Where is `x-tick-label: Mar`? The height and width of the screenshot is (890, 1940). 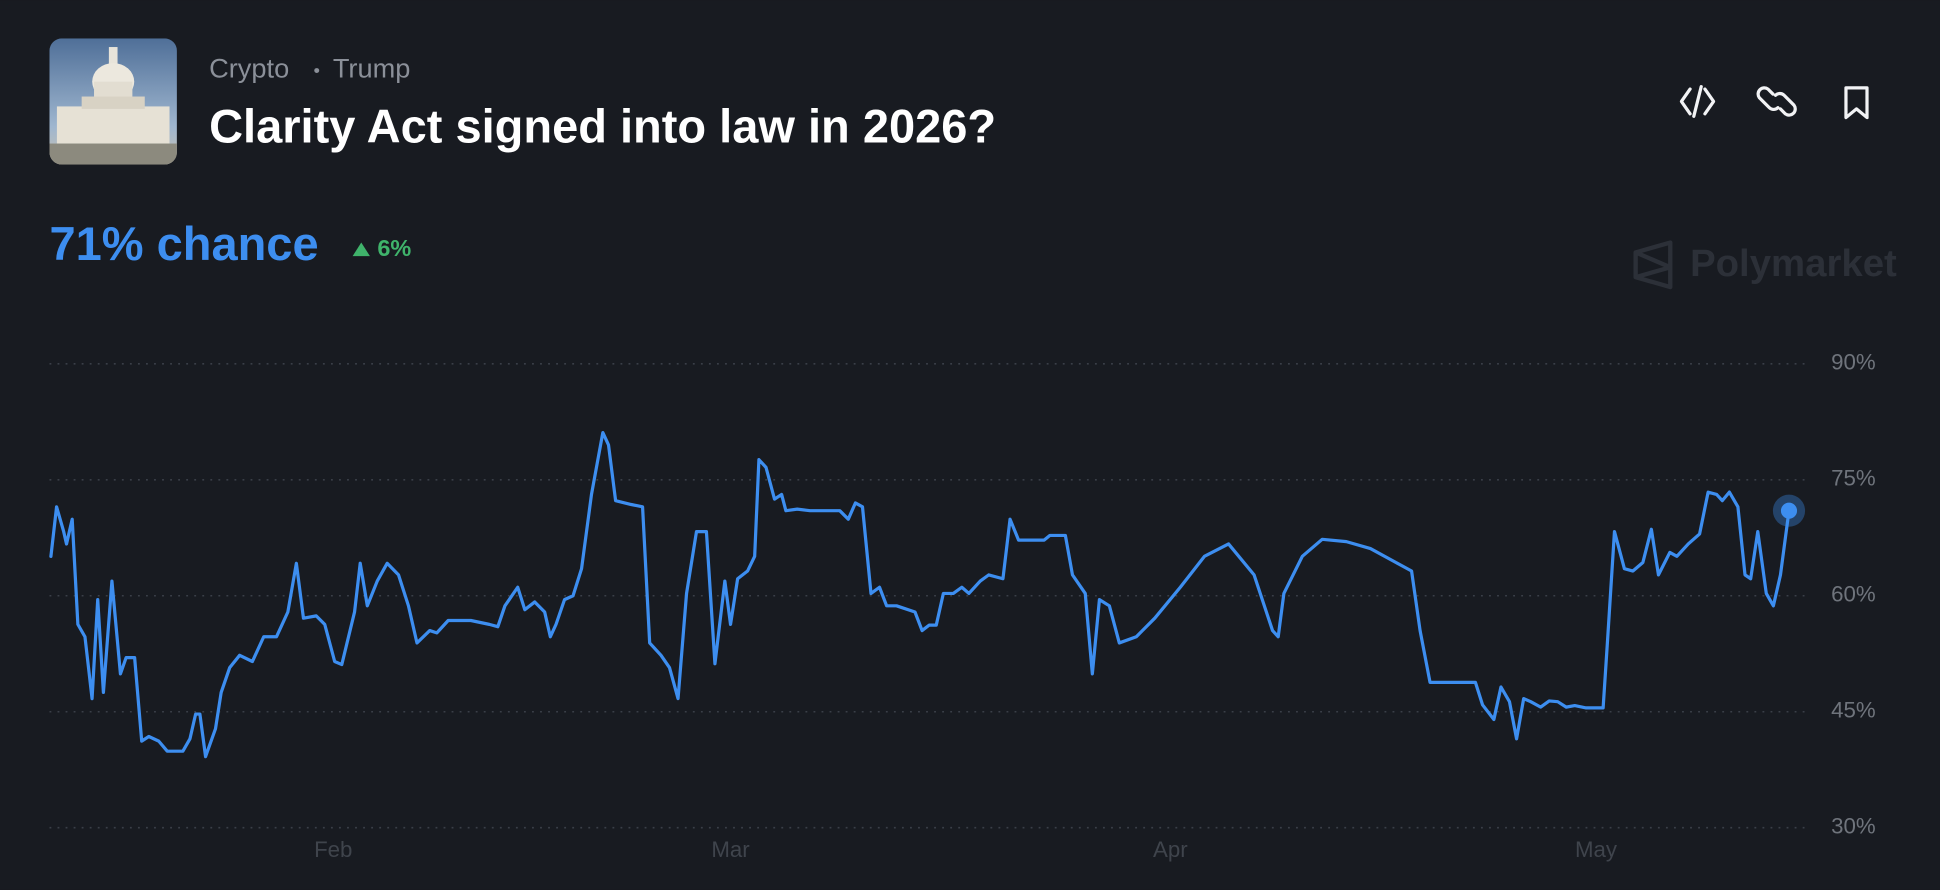 x-tick-label: Mar is located at coordinates (730, 849).